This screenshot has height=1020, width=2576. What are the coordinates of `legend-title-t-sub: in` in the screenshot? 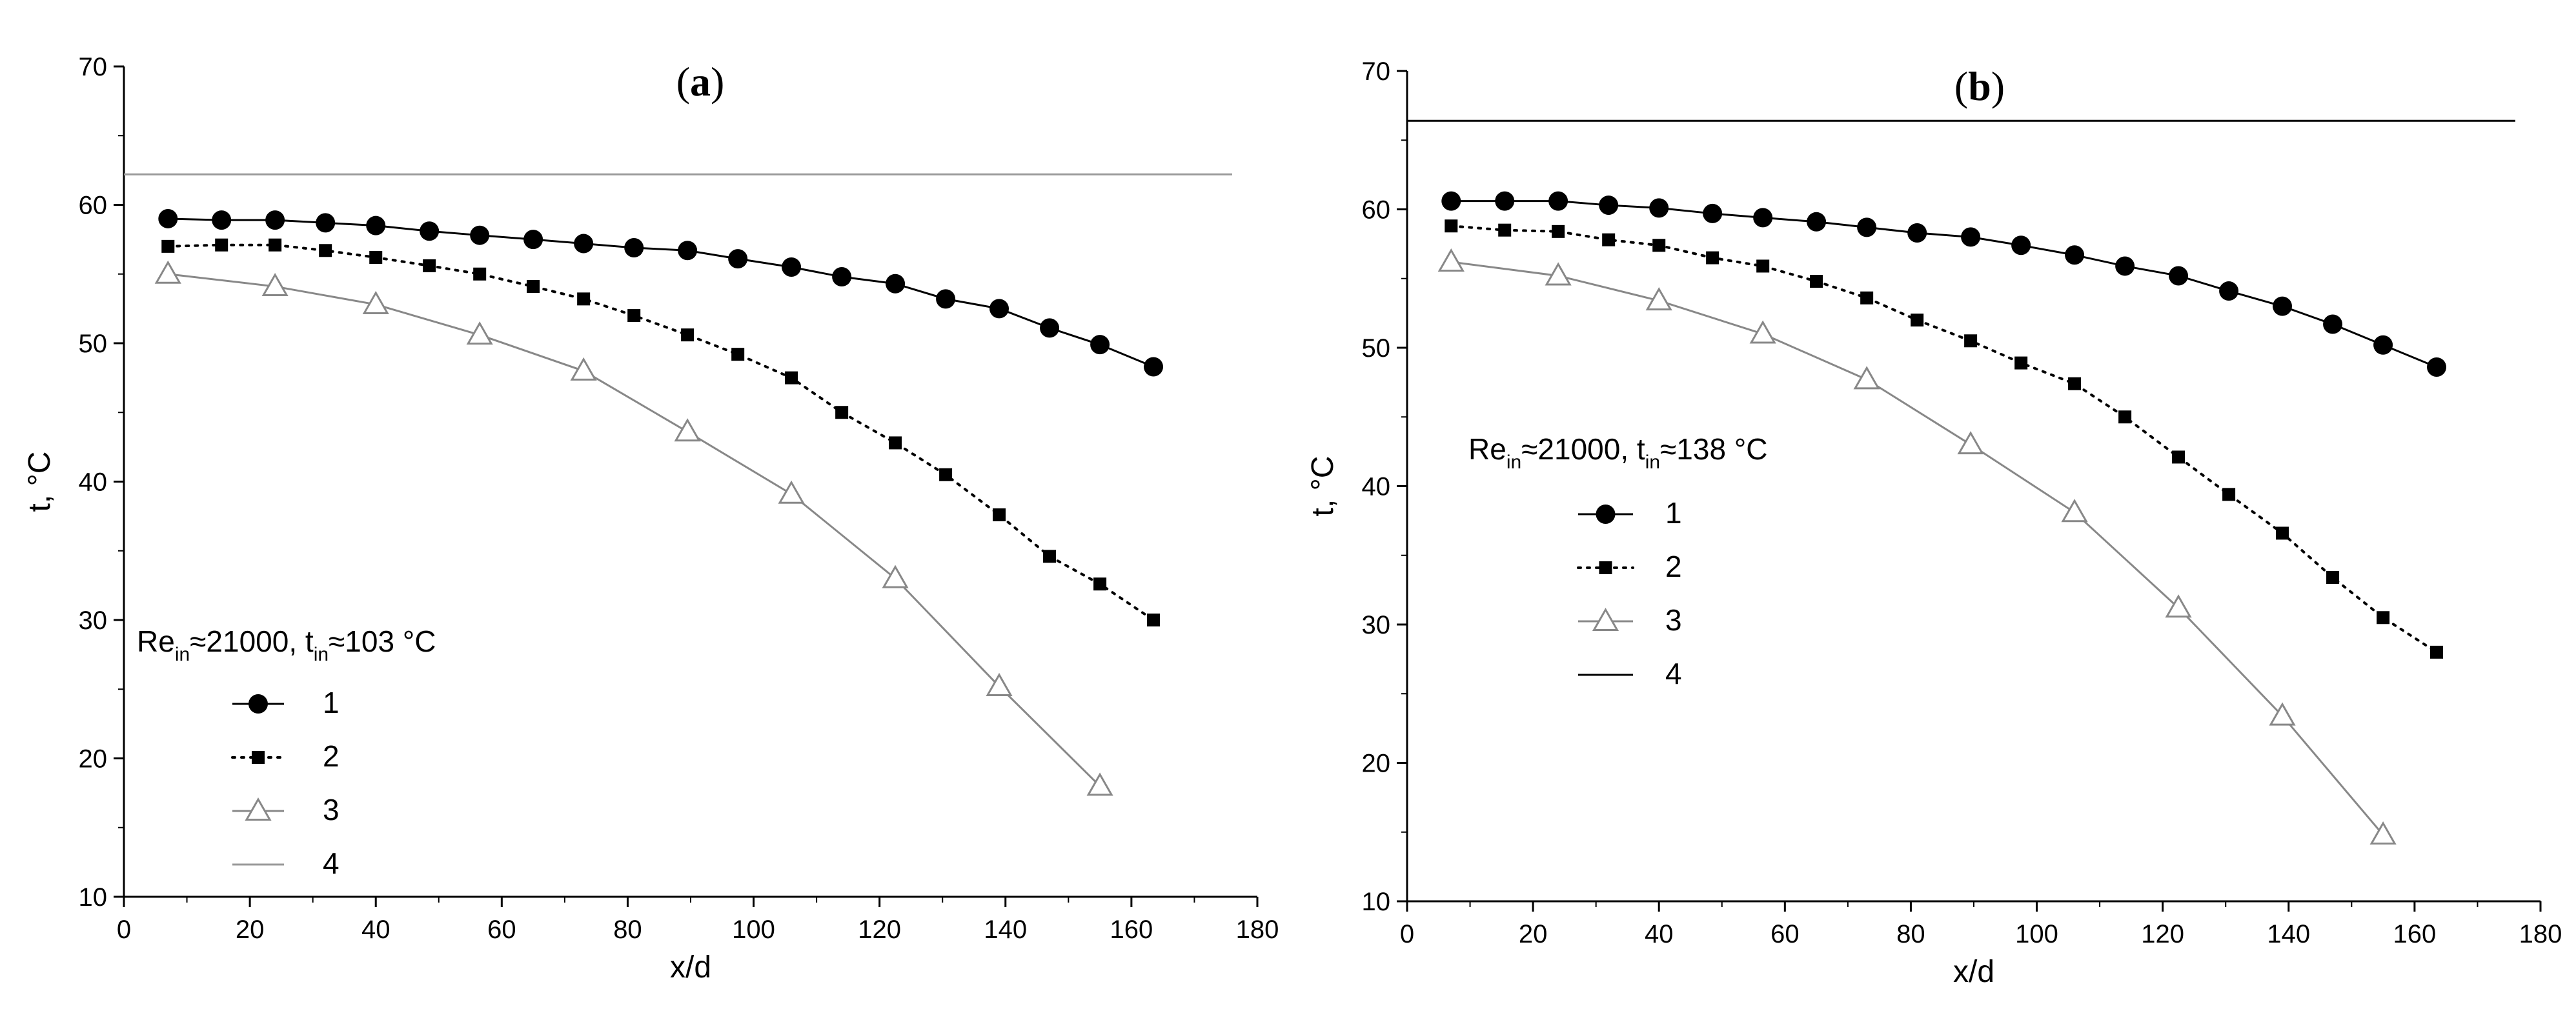 It's located at (1652, 462).